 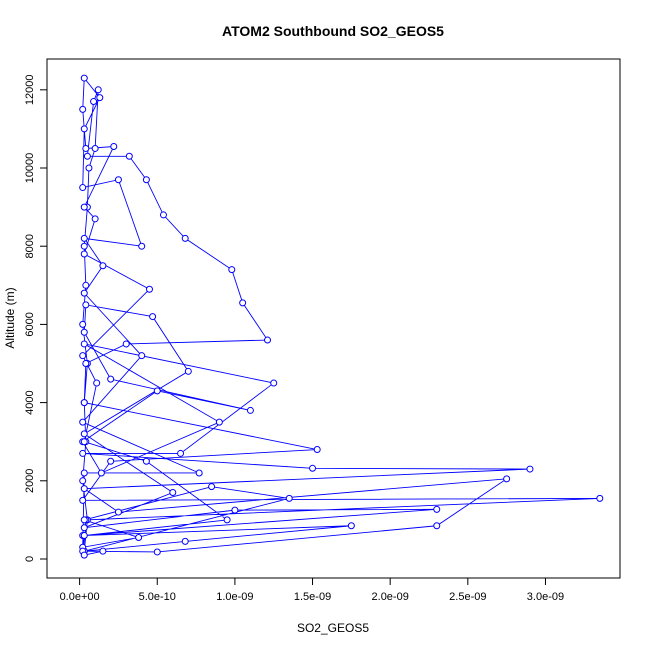 What do you see at coordinates (30, 168) in the screenshot?
I see `y-tick-label: 10000` at bounding box center [30, 168].